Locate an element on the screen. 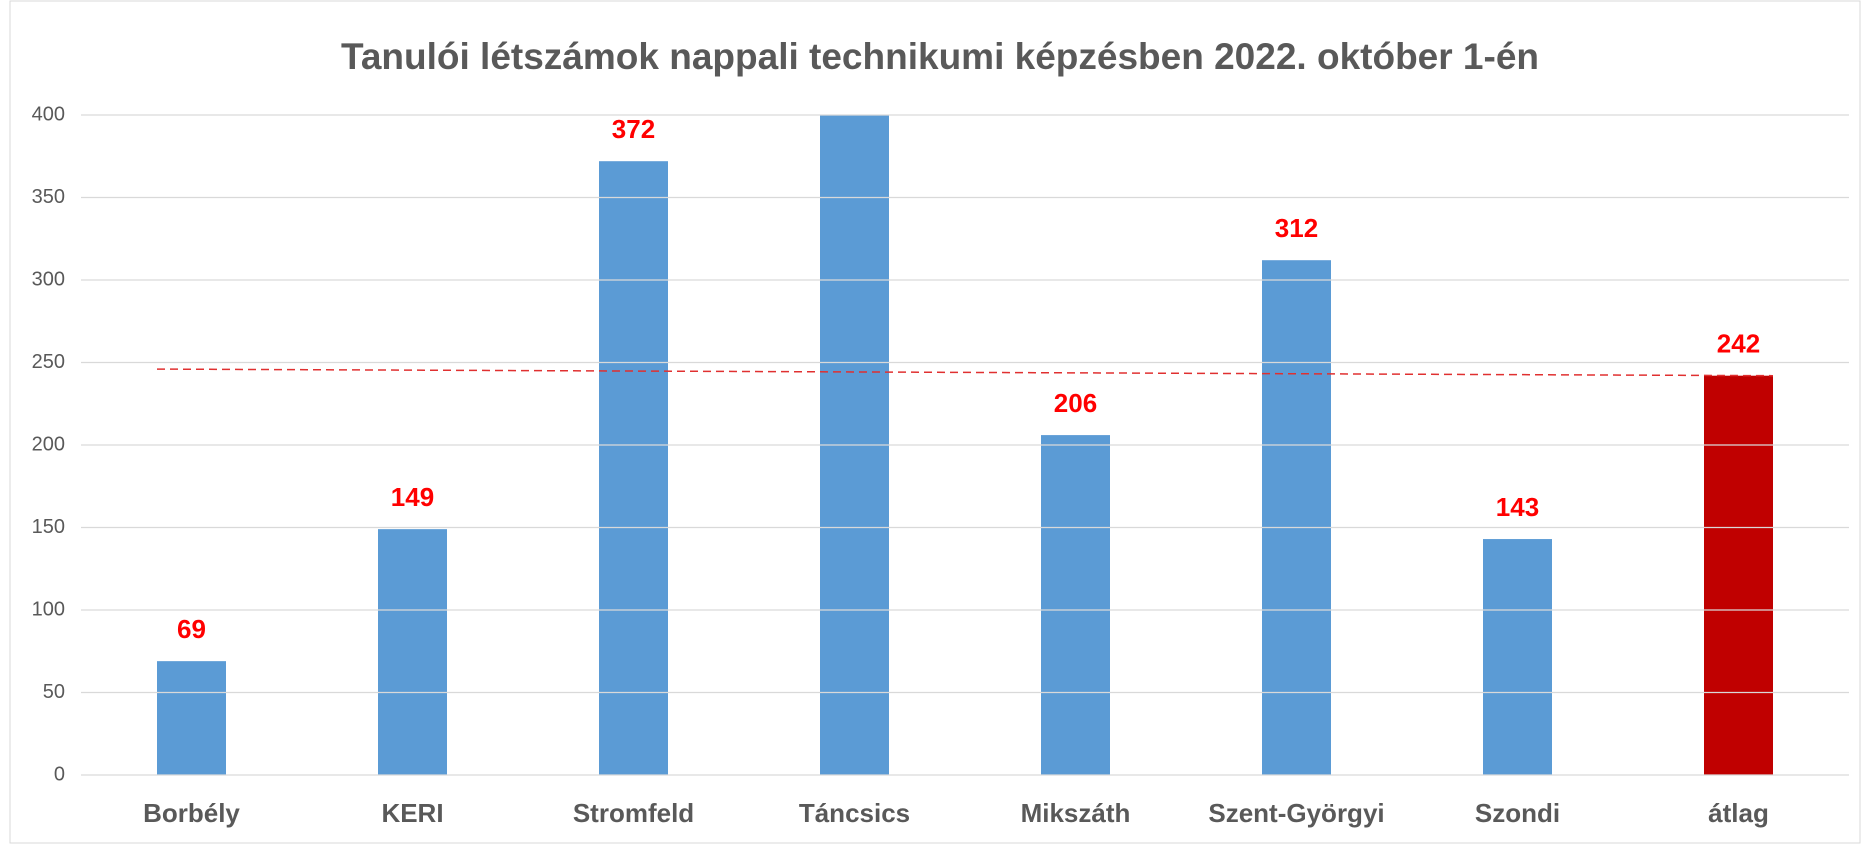  y-tick-label: 0 is located at coordinates (59, 774).